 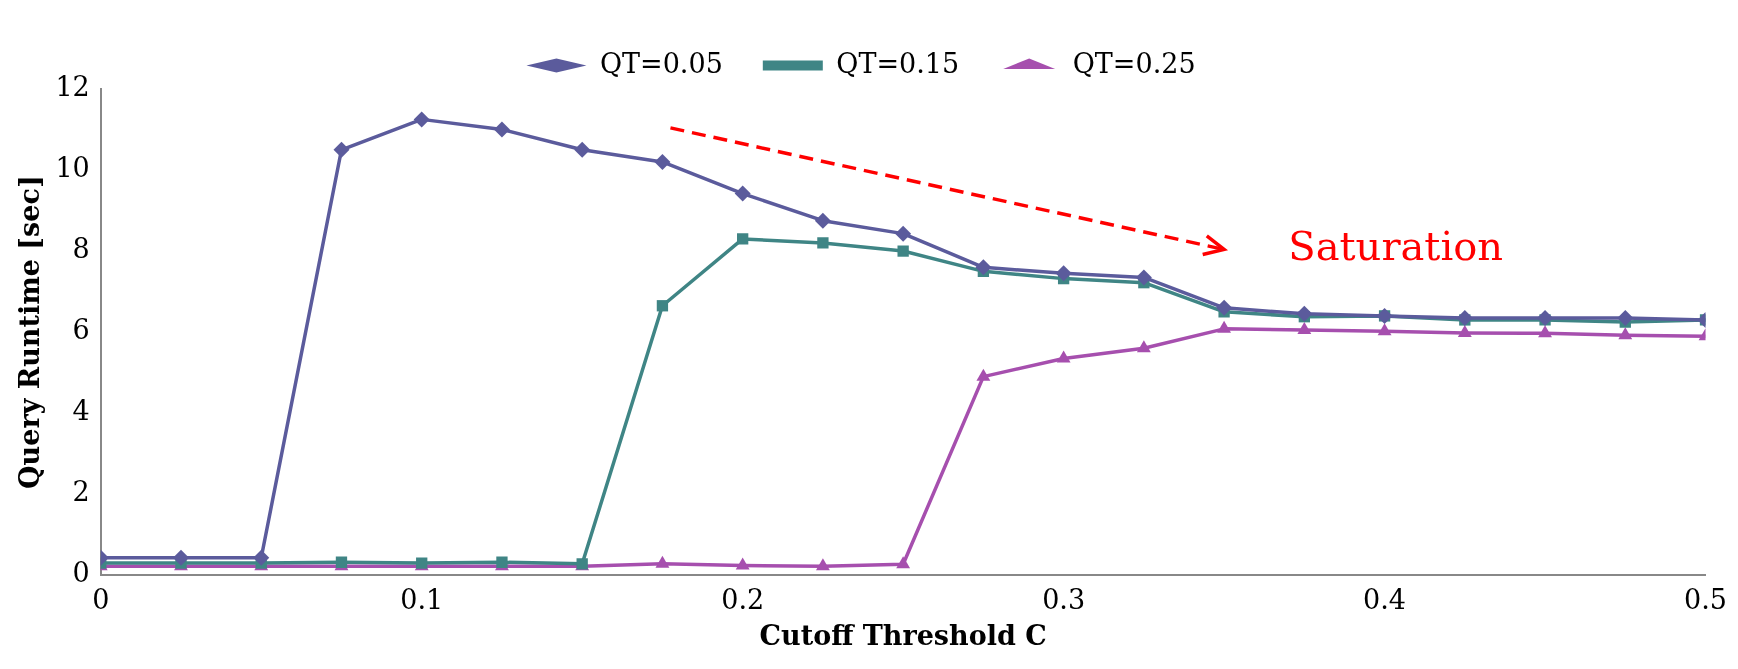 What do you see at coordinates (81, 492) in the screenshot?
I see `y-tick-label: 2` at bounding box center [81, 492].